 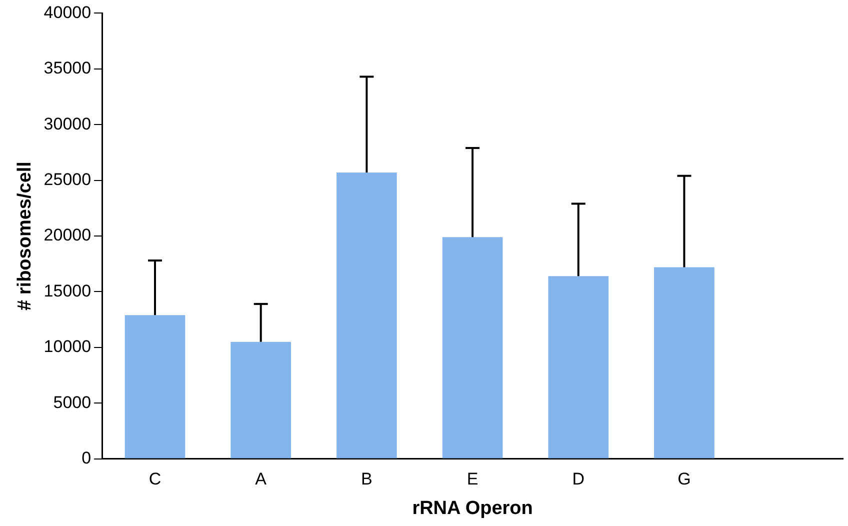 What do you see at coordinates (68, 290) in the screenshot?
I see `y-tick-label: 15000` at bounding box center [68, 290].